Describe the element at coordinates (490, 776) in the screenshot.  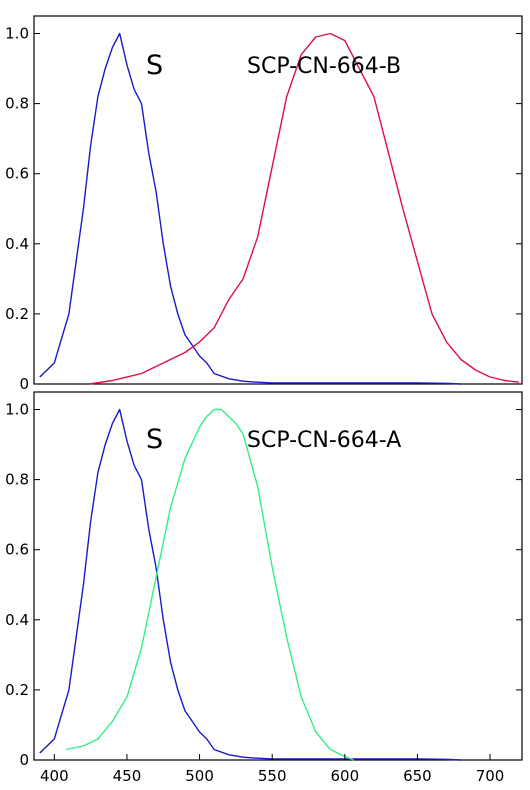
I see `x-tick-label: 700` at that location.